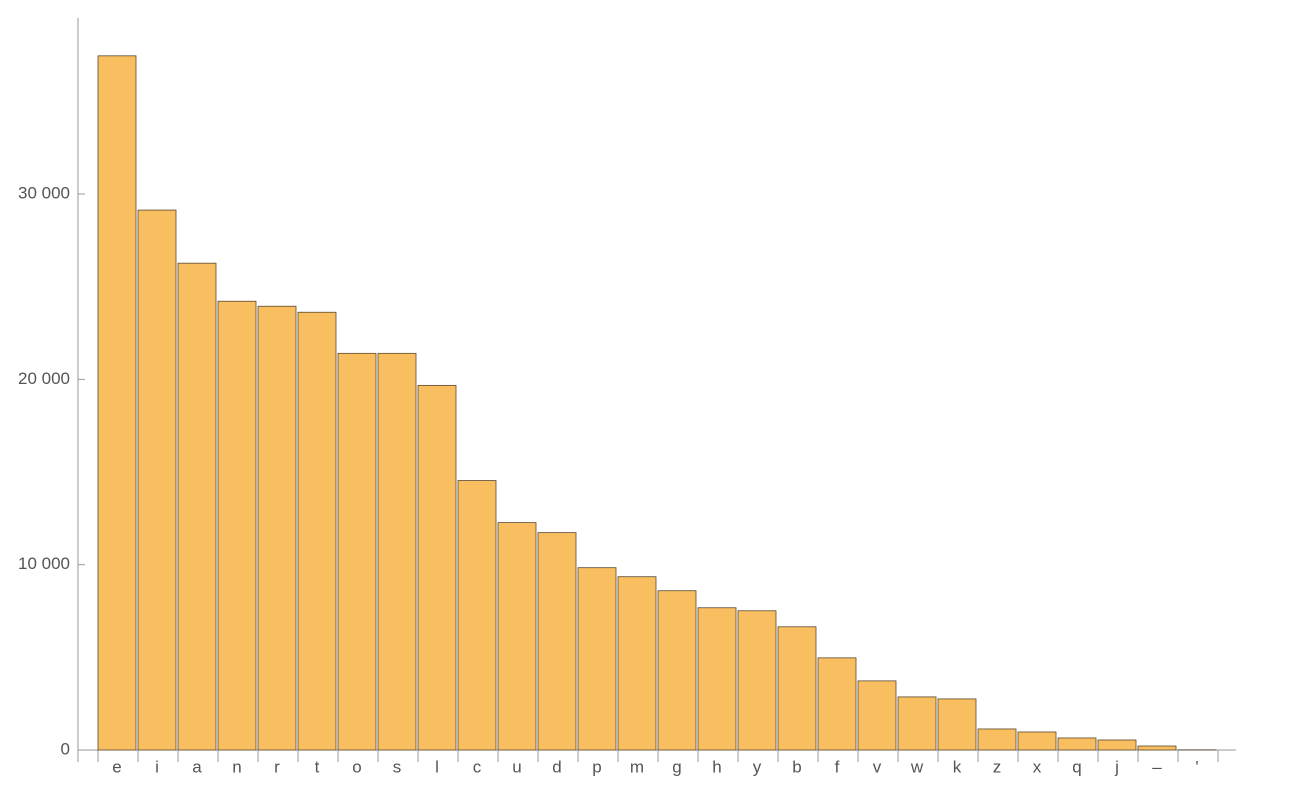  I want to click on x-tick-label: –, so click(1157, 766).